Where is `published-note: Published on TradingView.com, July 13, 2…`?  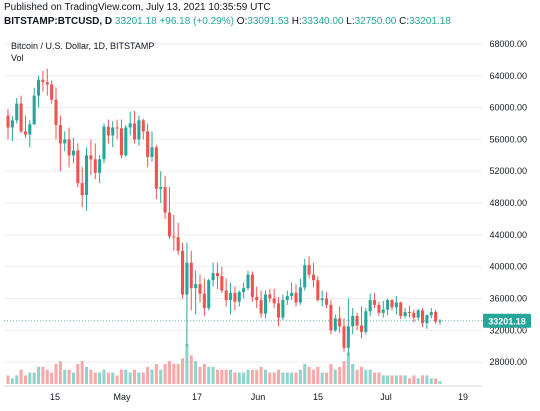
published-note: Published on TradingView.com, July 13, 2… is located at coordinates (137, 7).